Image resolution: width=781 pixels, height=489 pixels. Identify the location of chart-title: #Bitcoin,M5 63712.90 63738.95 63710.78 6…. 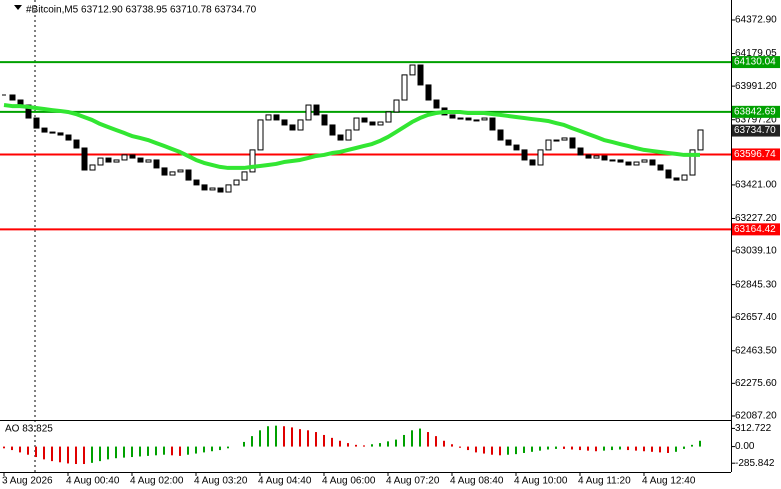
(141, 10).